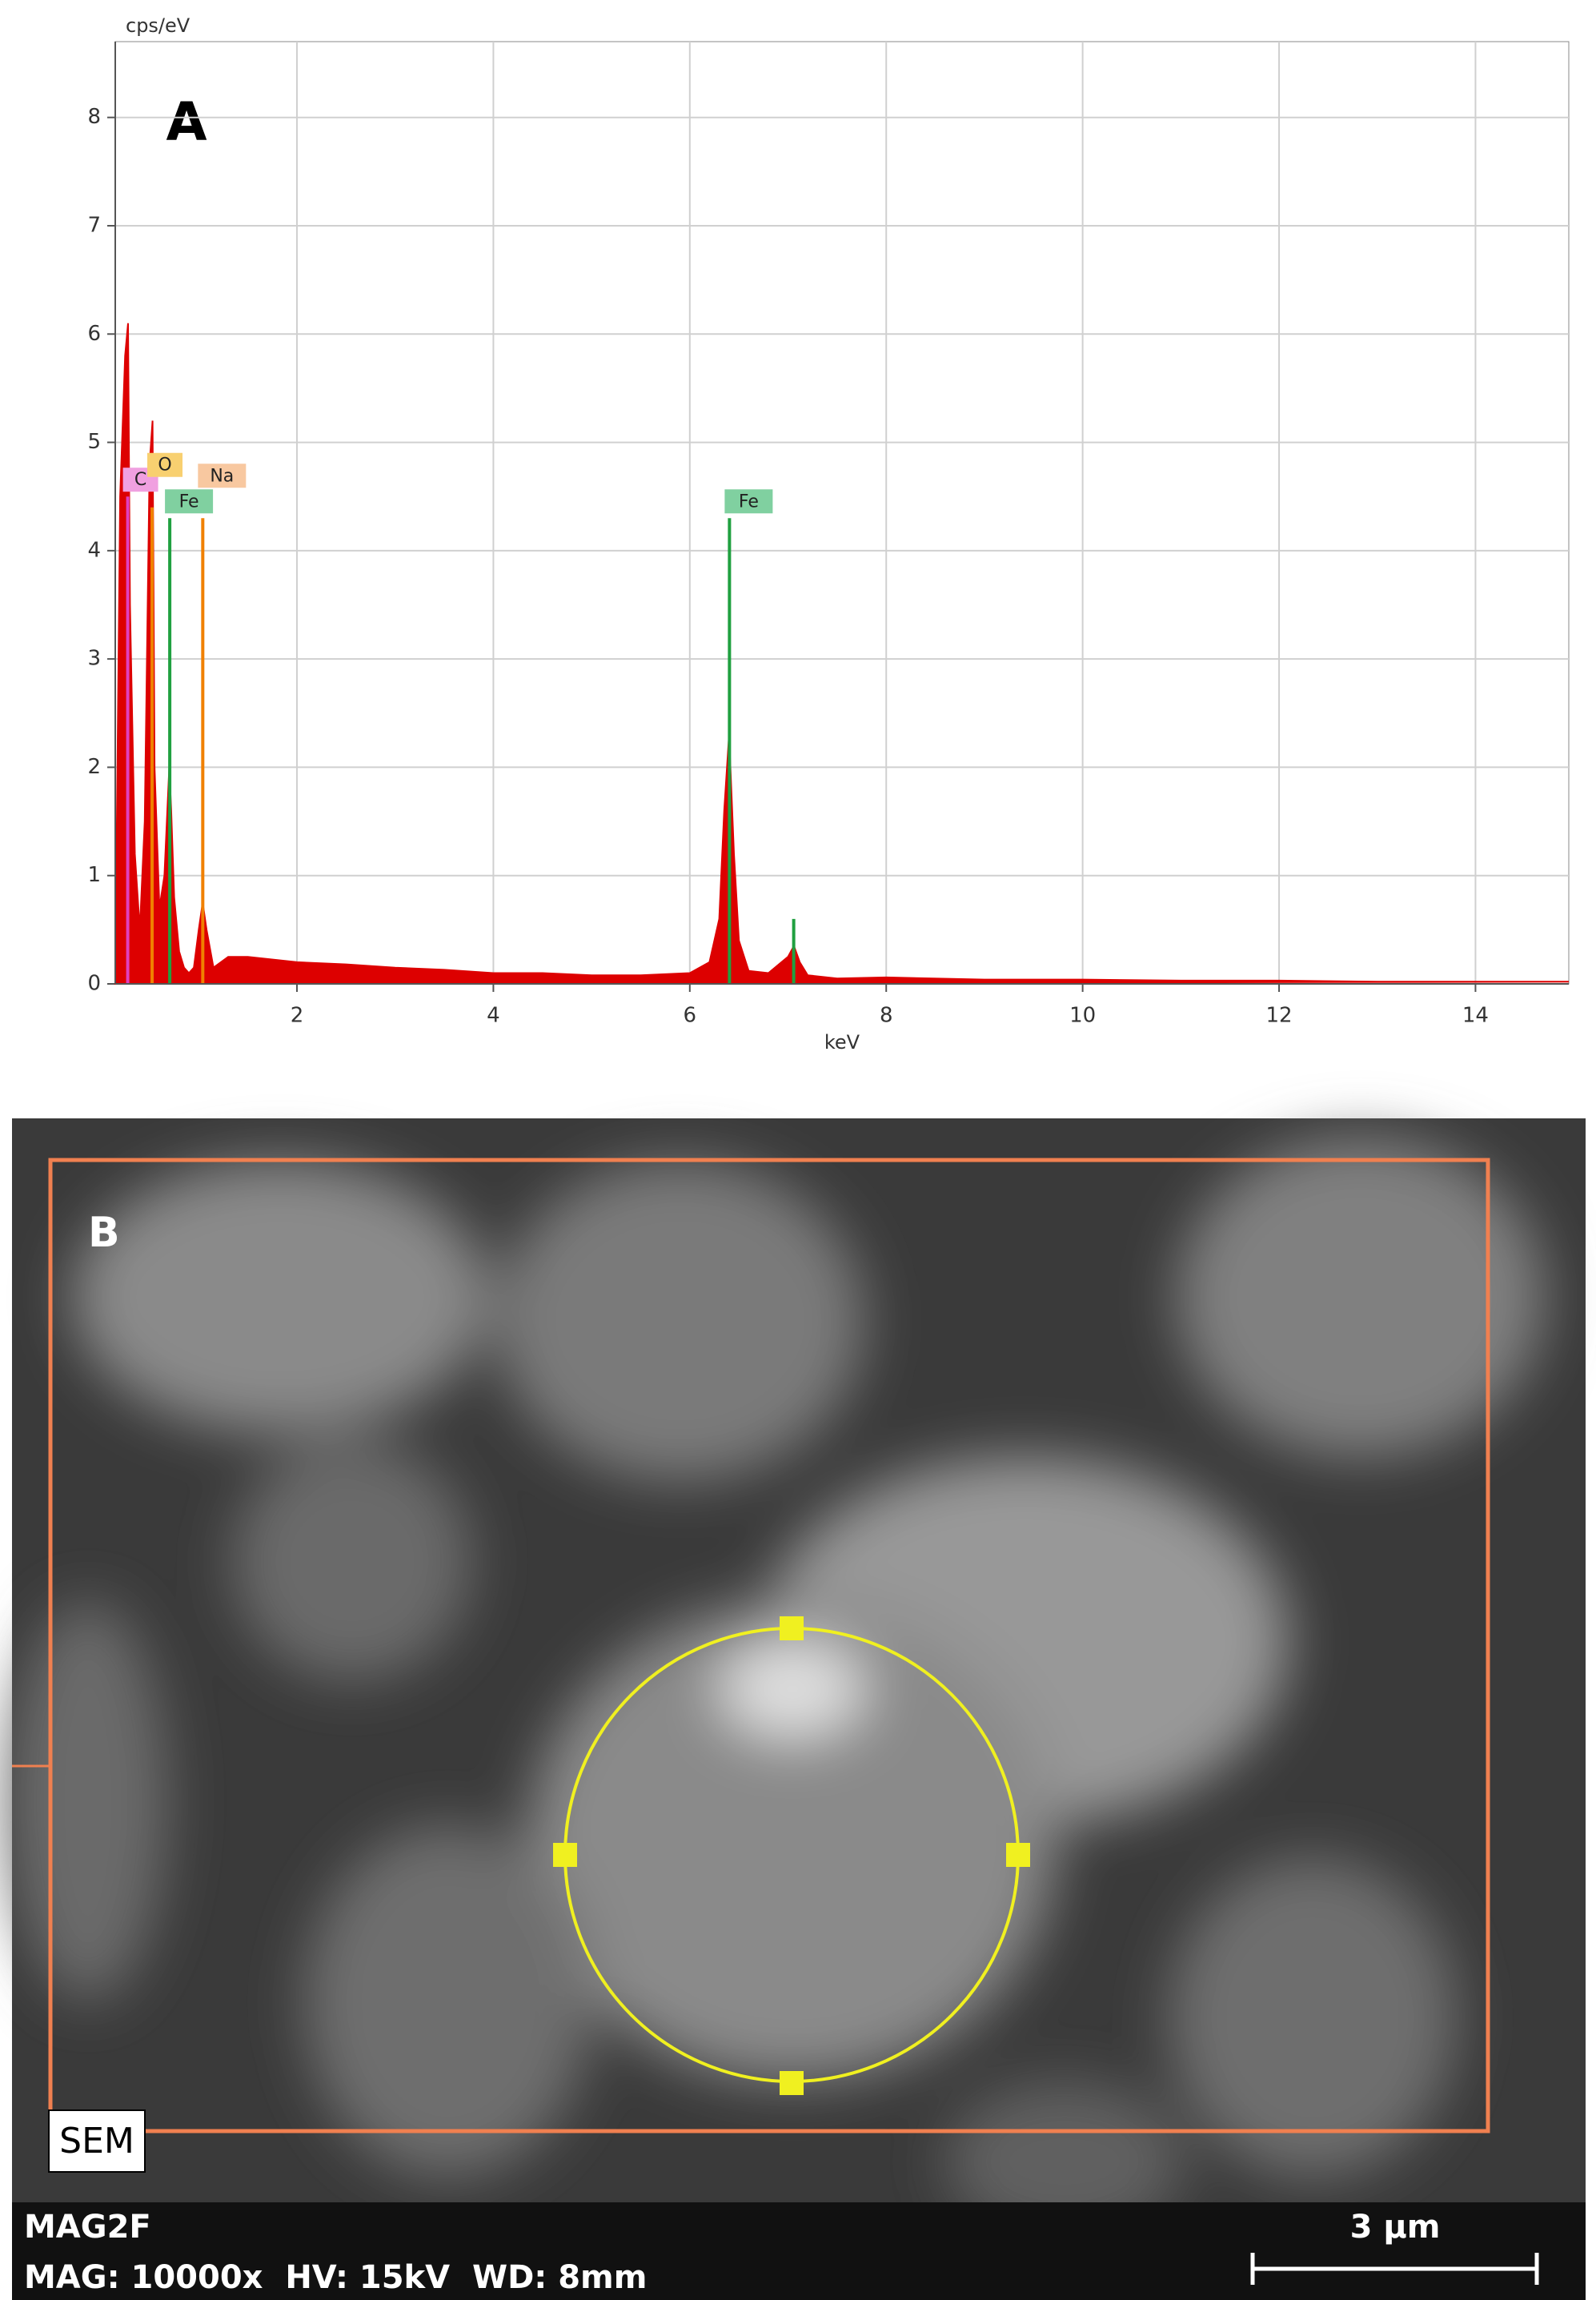 This screenshot has height=2300, width=1596. I want to click on y-tick-label: 4, so click(94, 550).